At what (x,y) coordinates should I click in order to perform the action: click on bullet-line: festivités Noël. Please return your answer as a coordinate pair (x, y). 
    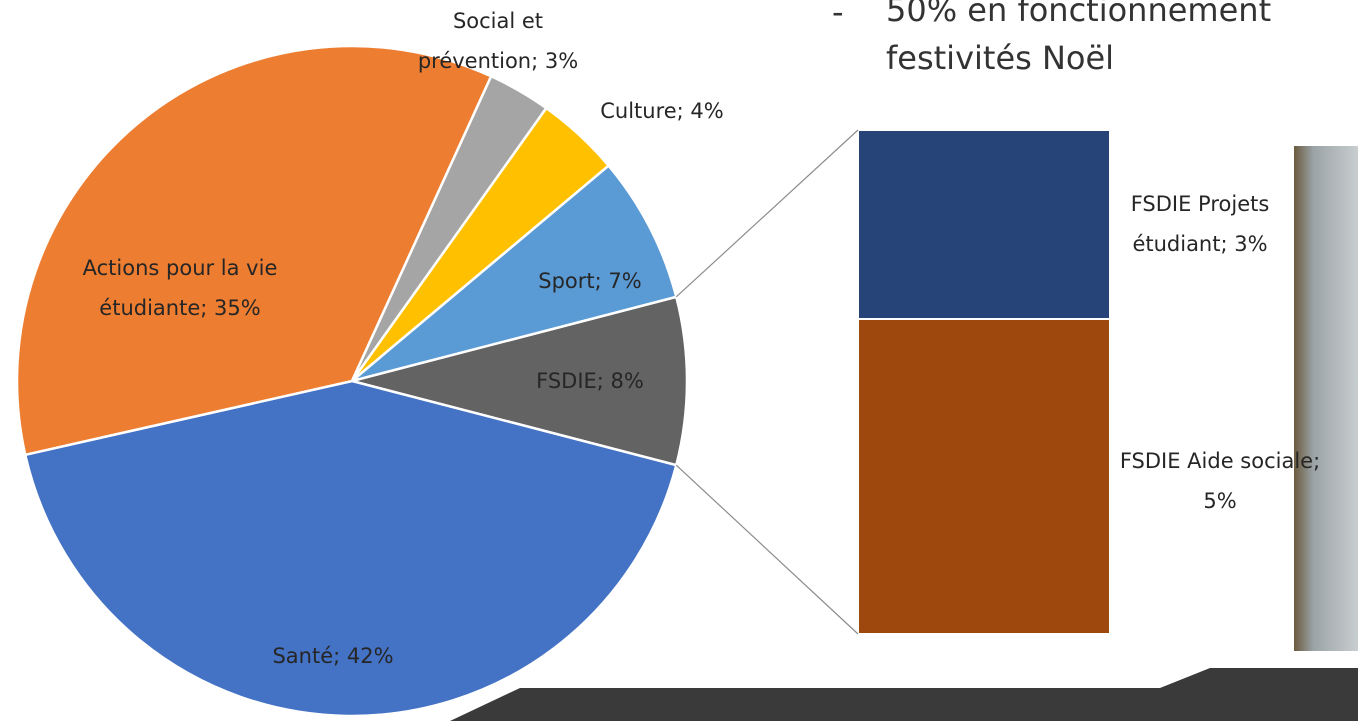
    Looking at the image, I should click on (1000, 58).